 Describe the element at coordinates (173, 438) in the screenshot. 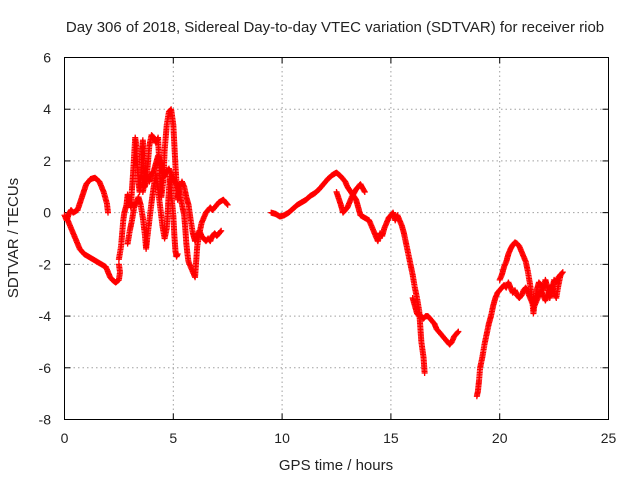

I see `x-tick-label: 5` at that location.